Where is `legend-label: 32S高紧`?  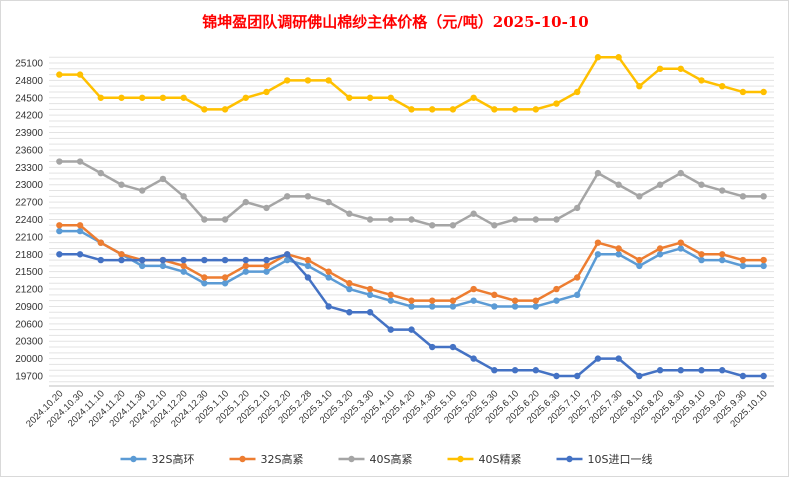
legend-label: 32S高紧 is located at coordinates (282, 459).